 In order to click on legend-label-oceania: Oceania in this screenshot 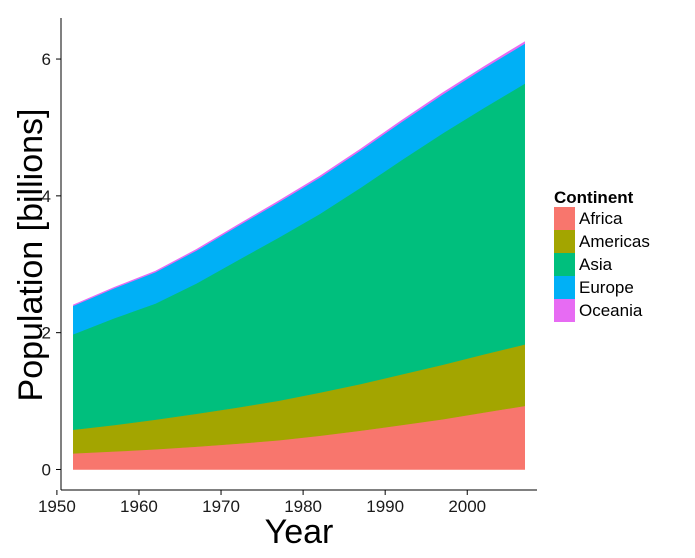, I will do `click(611, 310)`.